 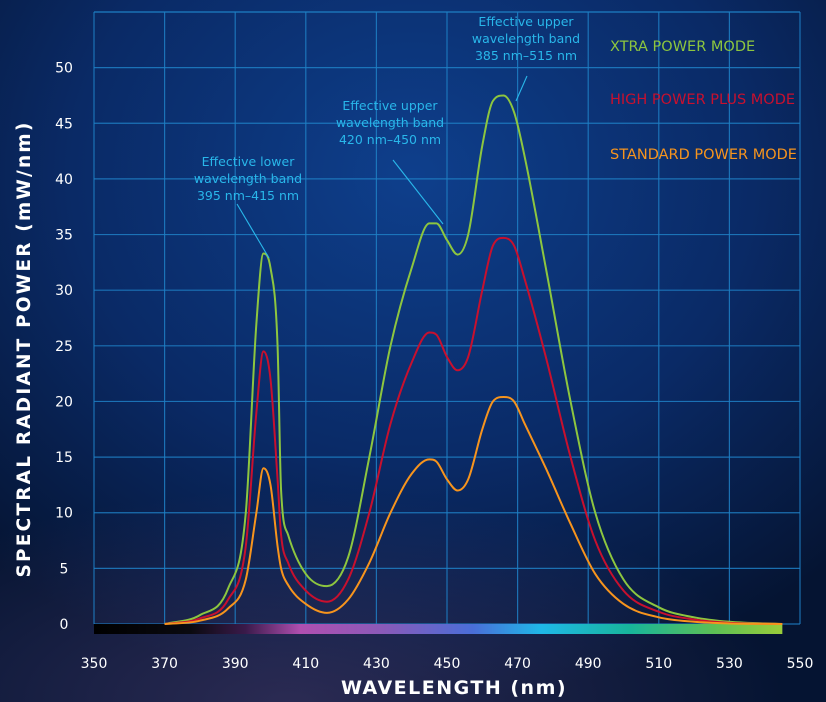 I want to click on y-tick-label: 25, so click(x=64, y=347).